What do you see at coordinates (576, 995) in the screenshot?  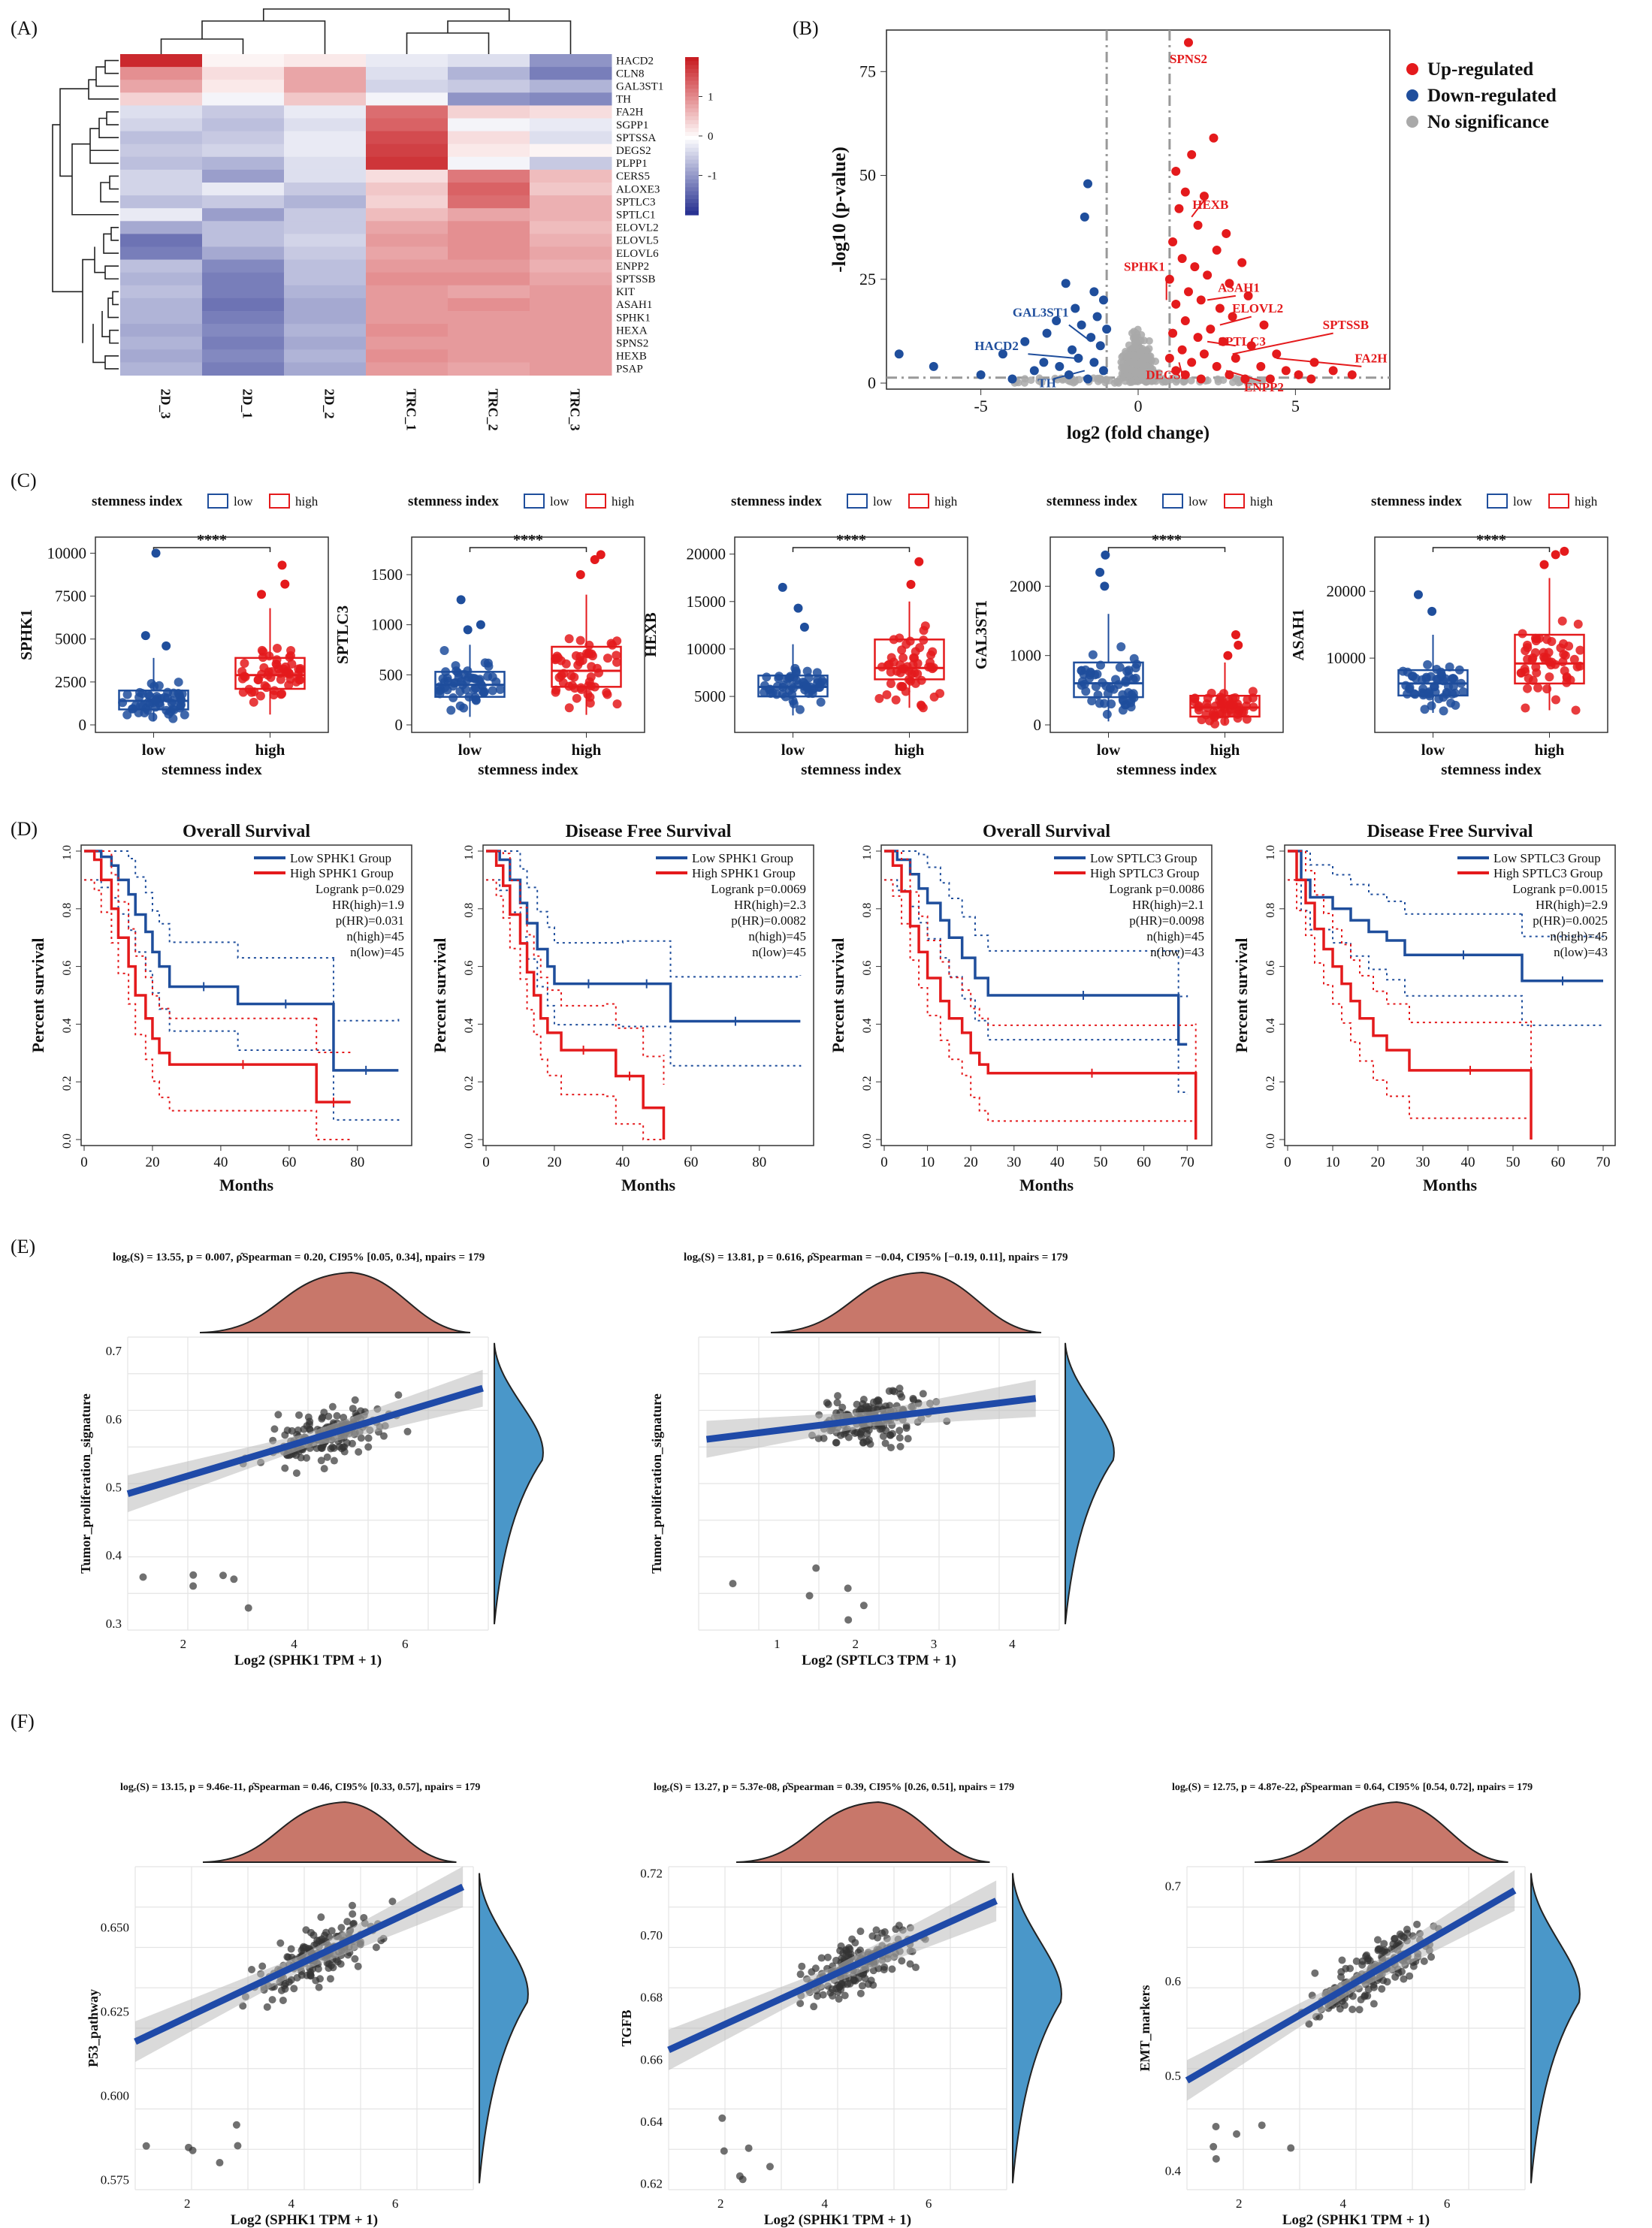 I see `survival-curve-high` at bounding box center [576, 995].